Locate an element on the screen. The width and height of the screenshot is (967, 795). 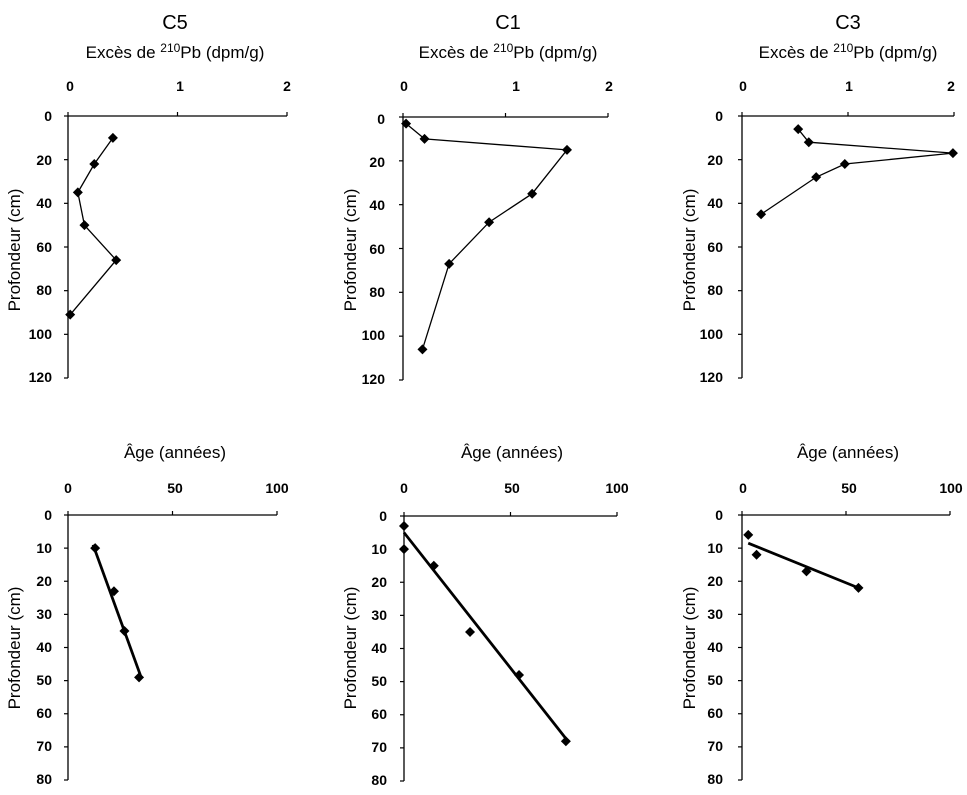
x-axis-title-c3: Excès de 210Pb (dpm/g) is located at coordinates (848, 51).